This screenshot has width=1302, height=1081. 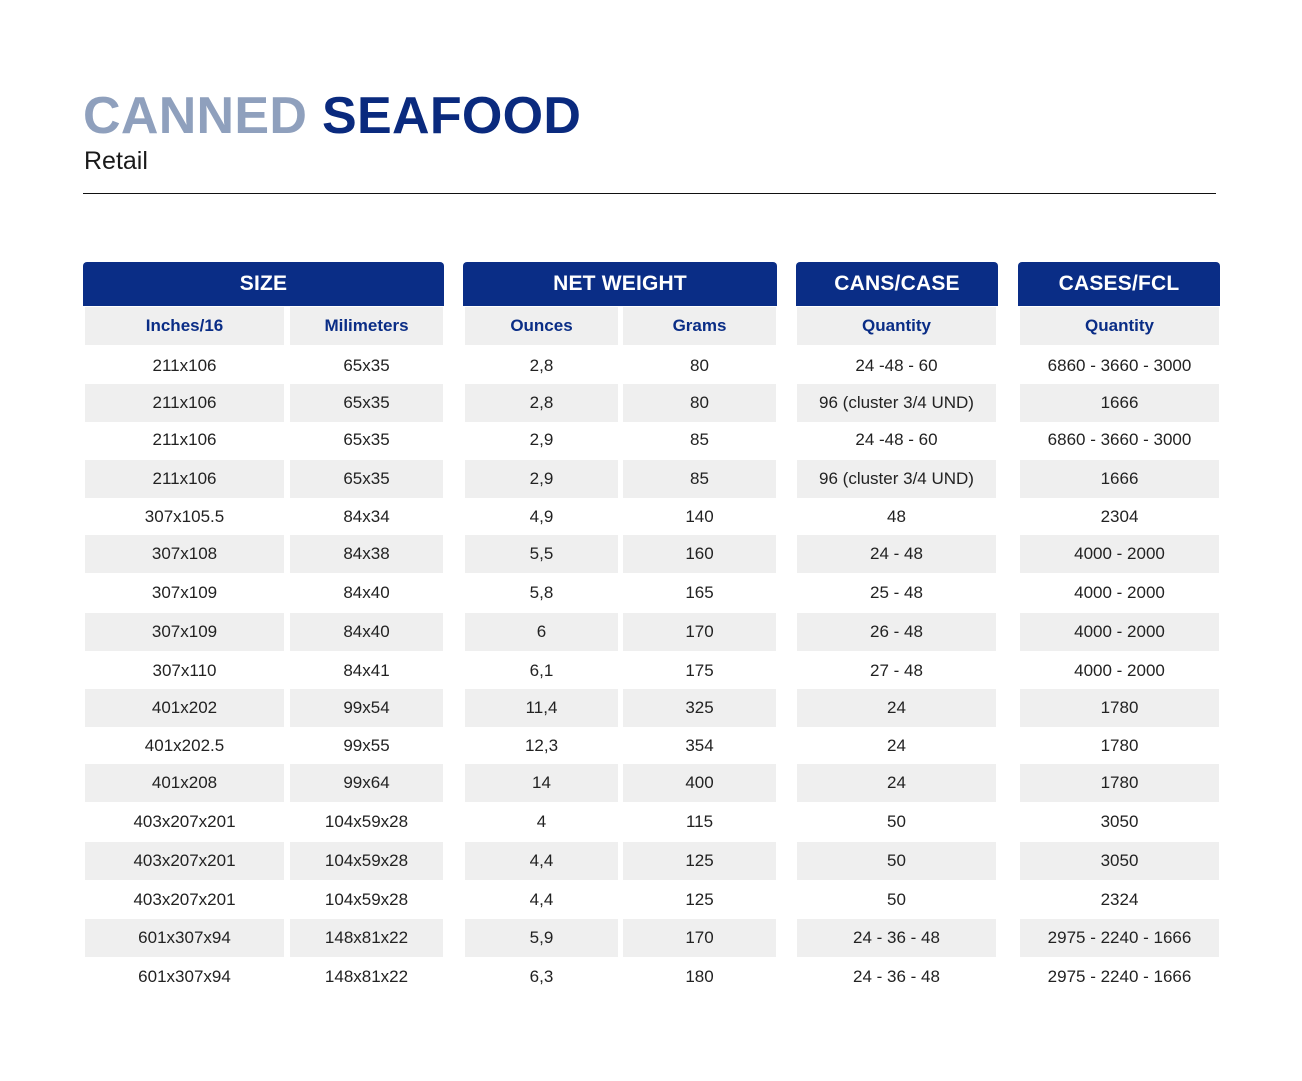 What do you see at coordinates (699, 783) in the screenshot?
I see `table-cell-grams: 400` at bounding box center [699, 783].